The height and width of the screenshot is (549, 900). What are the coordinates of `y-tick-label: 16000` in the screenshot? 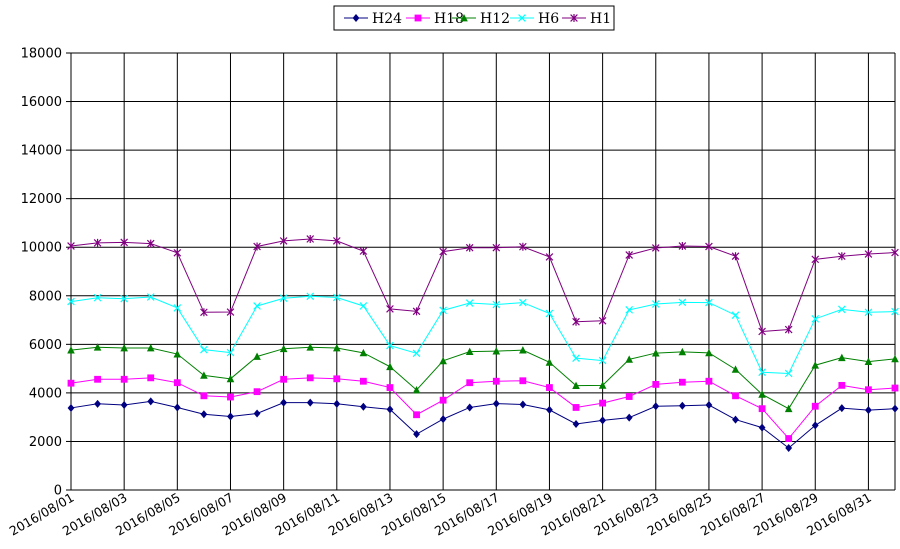 It's located at (41, 102).